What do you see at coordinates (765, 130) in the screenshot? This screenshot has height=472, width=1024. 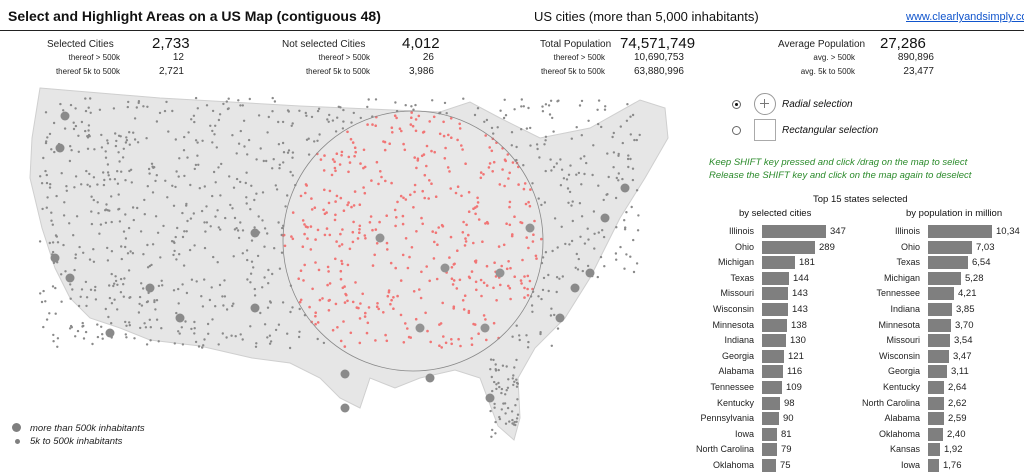 I see `rectangular-selection-icon` at bounding box center [765, 130].